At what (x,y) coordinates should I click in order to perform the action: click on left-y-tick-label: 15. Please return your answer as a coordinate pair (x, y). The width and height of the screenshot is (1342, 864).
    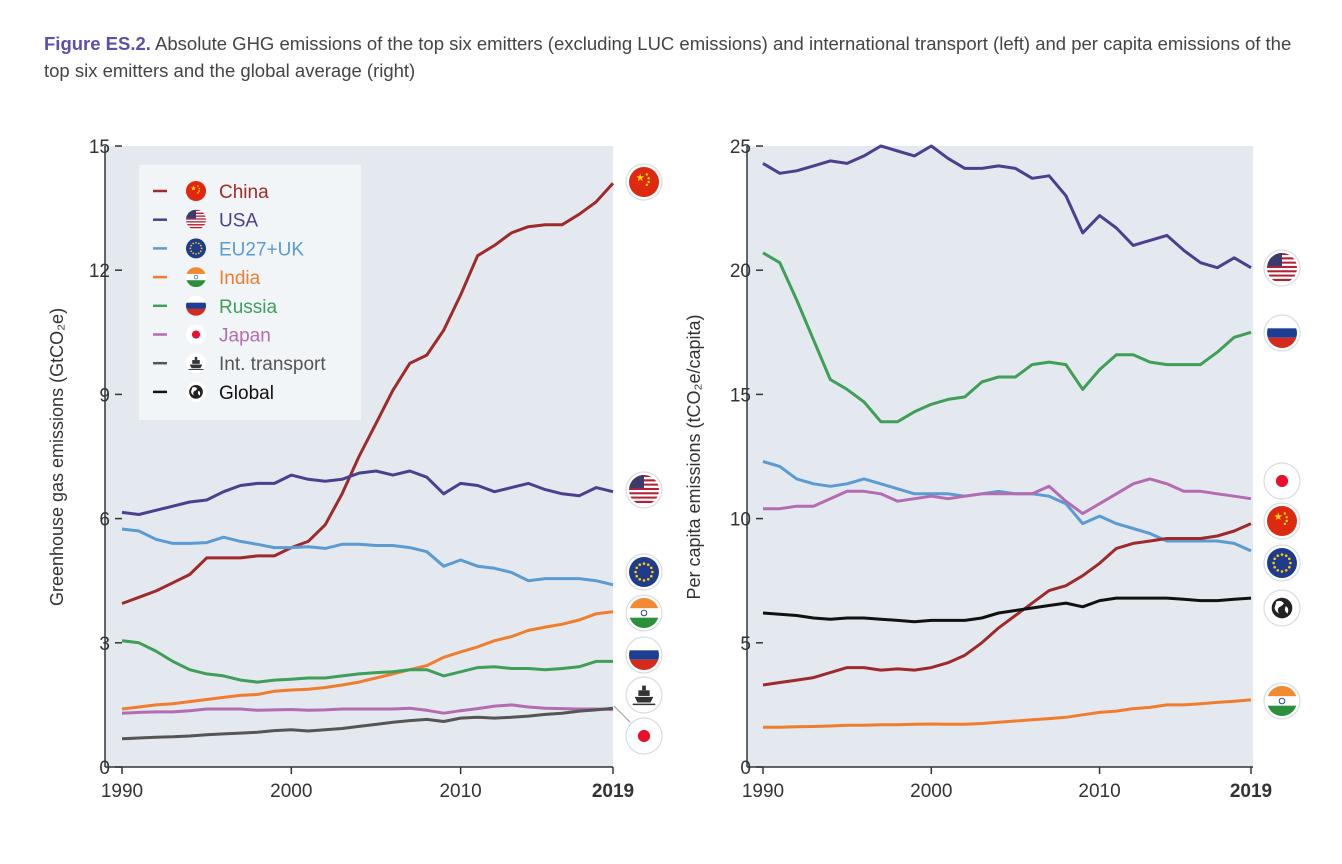
    Looking at the image, I should click on (99, 147).